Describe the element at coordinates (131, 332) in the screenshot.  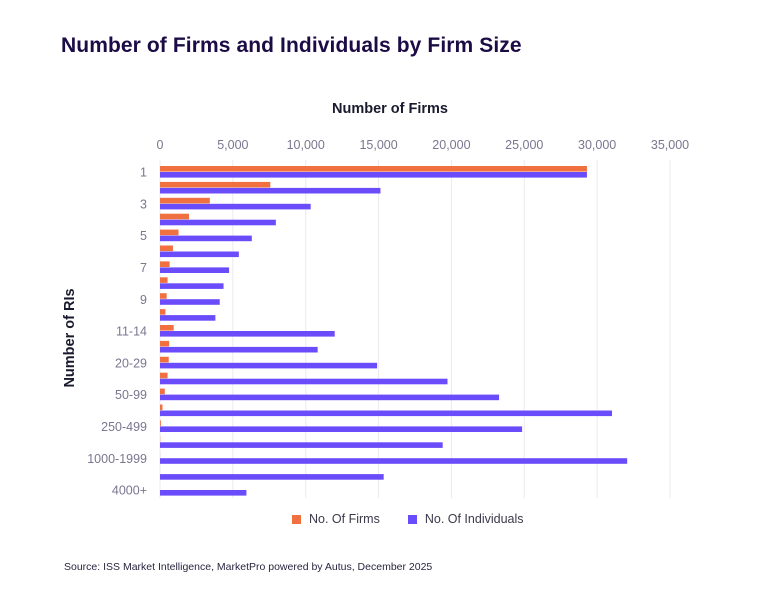
I see `y-tick-label: 11-14` at that location.